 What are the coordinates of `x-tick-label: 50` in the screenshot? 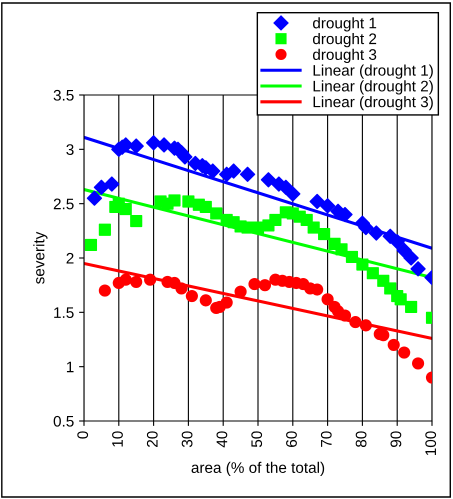 It's located at (256, 439).